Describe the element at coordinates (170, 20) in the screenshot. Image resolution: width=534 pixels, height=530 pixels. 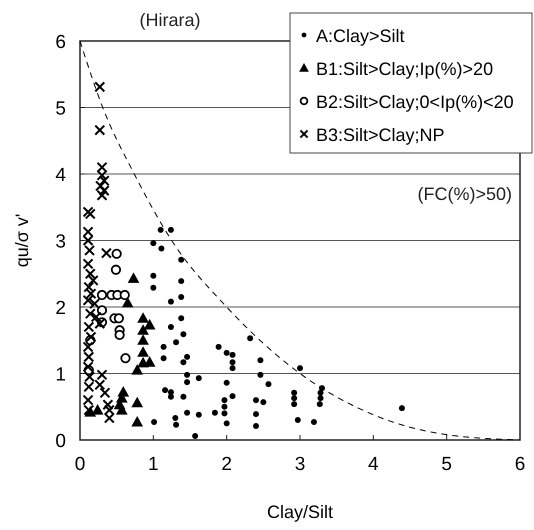
I see `text: (Hirara)` at that location.